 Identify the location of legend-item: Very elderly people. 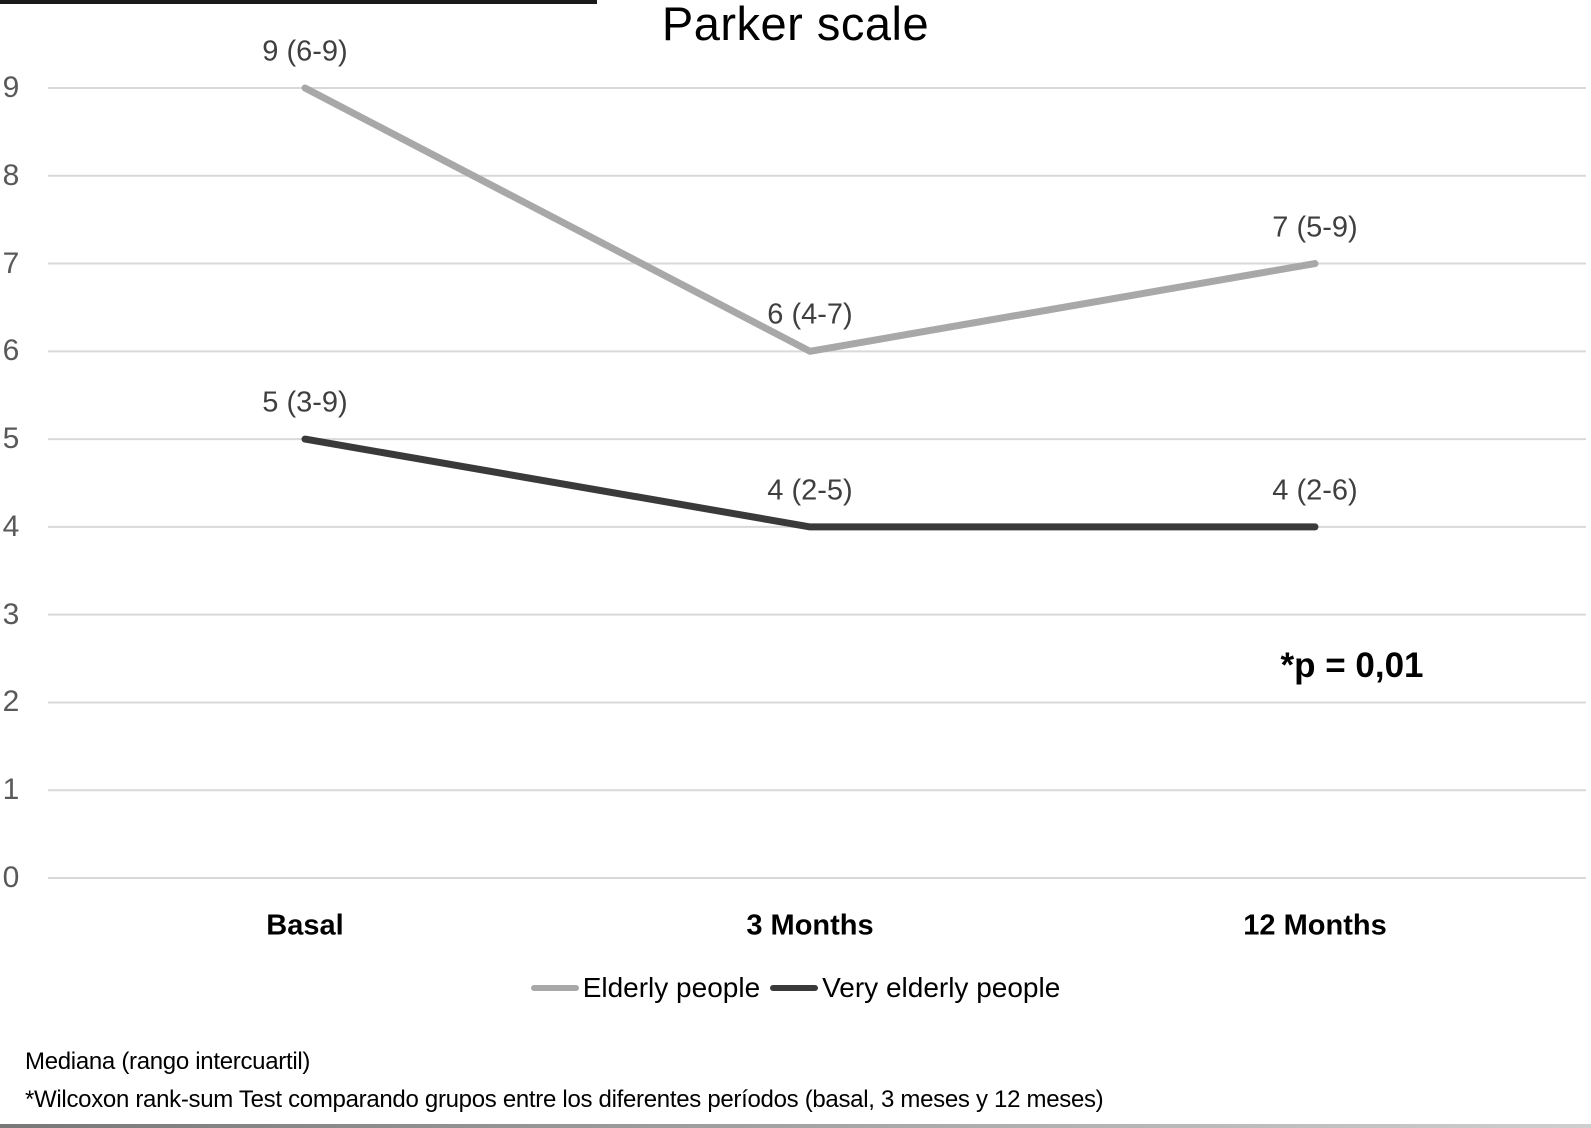
(915, 988).